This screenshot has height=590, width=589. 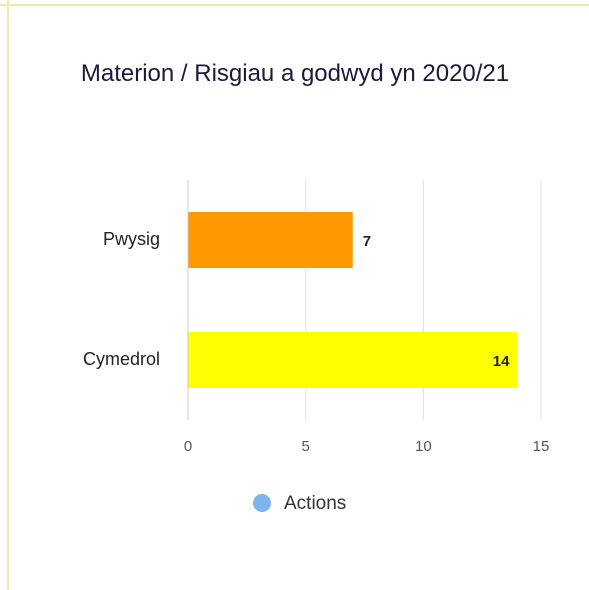 What do you see at coordinates (315, 503) in the screenshot?
I see `legend-label: Actions` at bounding box center [315, 503].